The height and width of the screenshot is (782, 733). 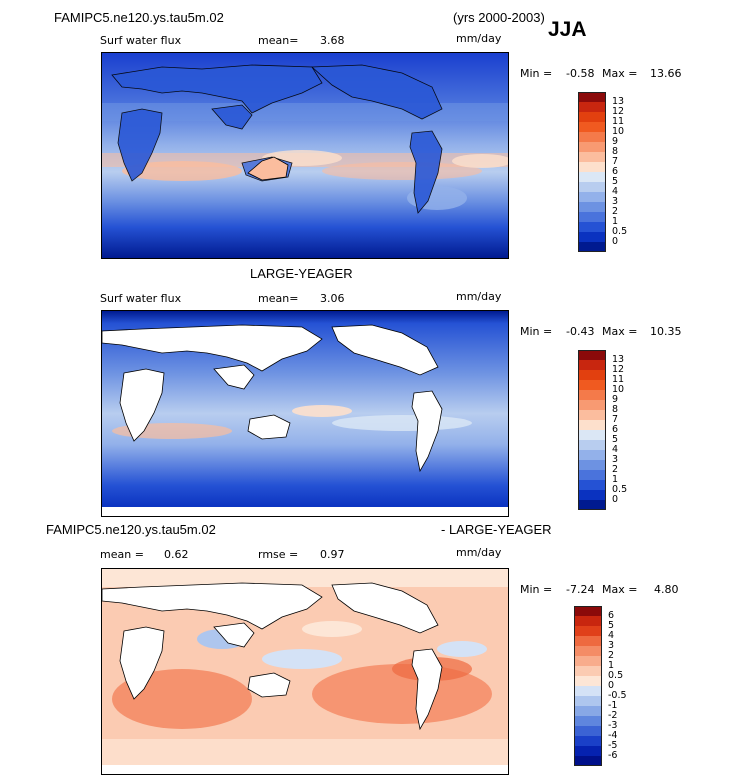 I want to click on model-map-svg, so click(x=305, y=155).